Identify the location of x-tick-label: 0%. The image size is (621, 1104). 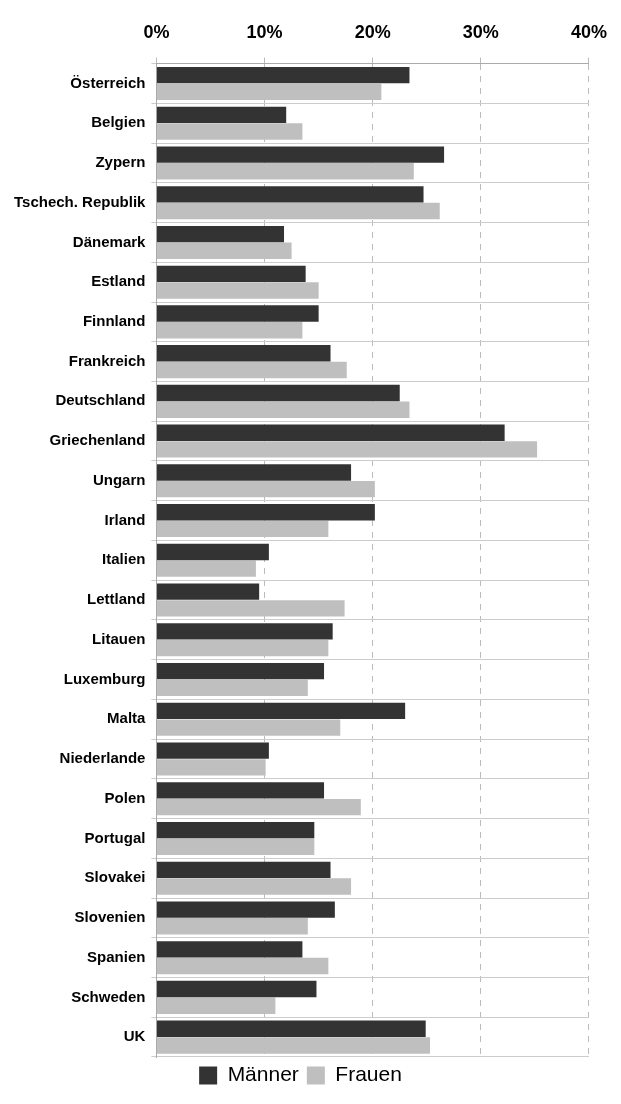
(156, 31).